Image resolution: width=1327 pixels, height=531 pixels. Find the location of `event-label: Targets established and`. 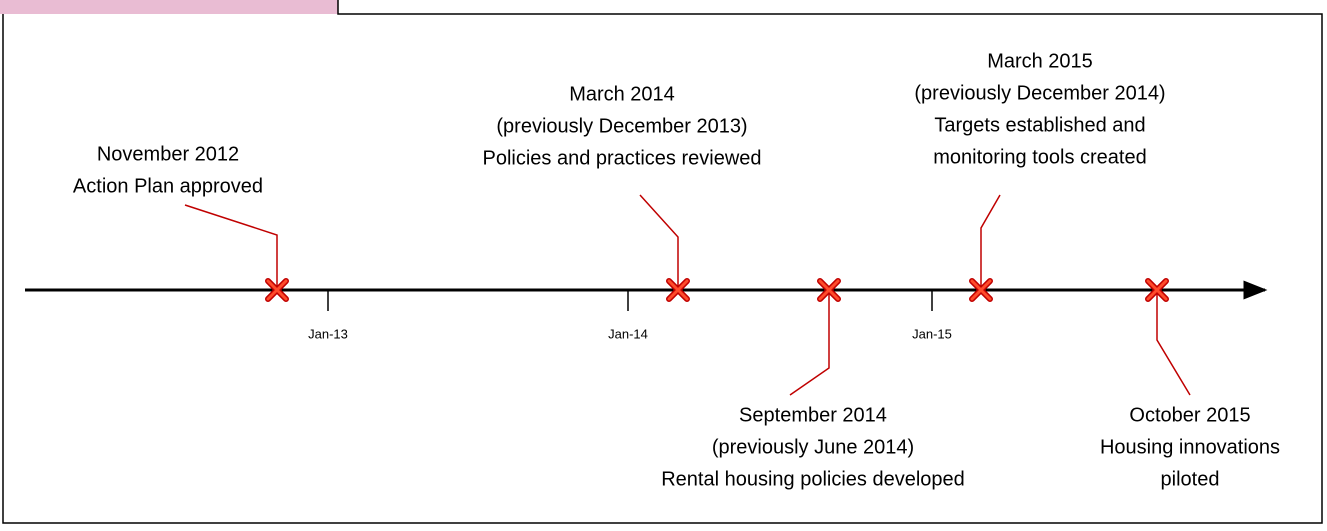

event-label: Targets established and is located at coordinates (1039, 125).